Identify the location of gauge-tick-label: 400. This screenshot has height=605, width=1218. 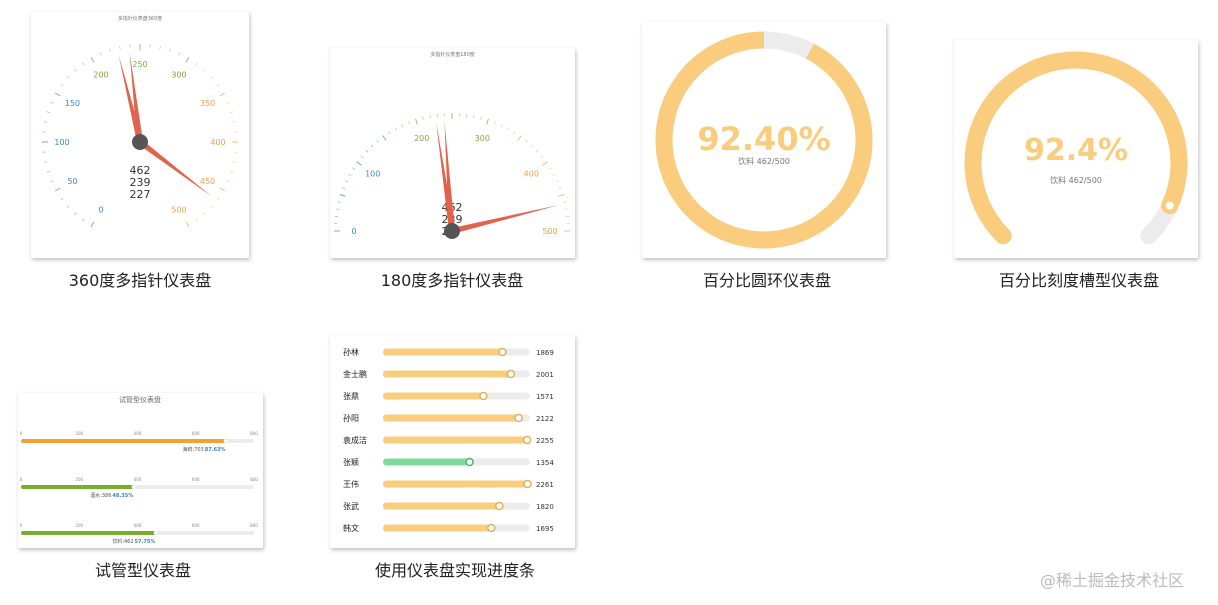
(217, 142).